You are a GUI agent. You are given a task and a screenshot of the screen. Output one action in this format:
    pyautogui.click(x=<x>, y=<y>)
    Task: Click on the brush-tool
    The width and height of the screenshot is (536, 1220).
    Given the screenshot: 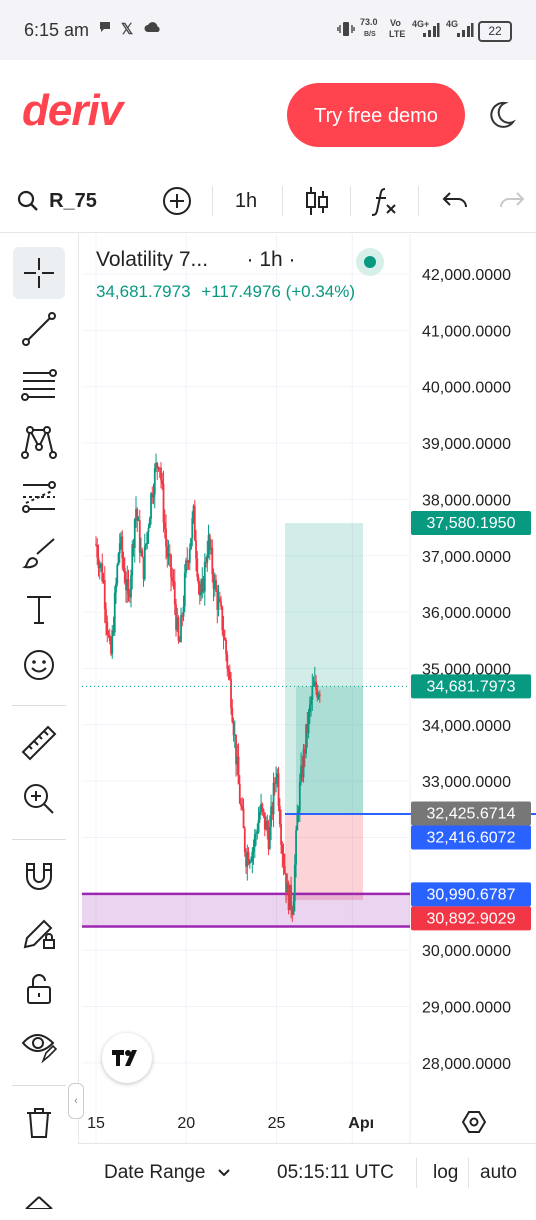 What is the action you would take?
    pyautogui.click(x=39, y=553)
    